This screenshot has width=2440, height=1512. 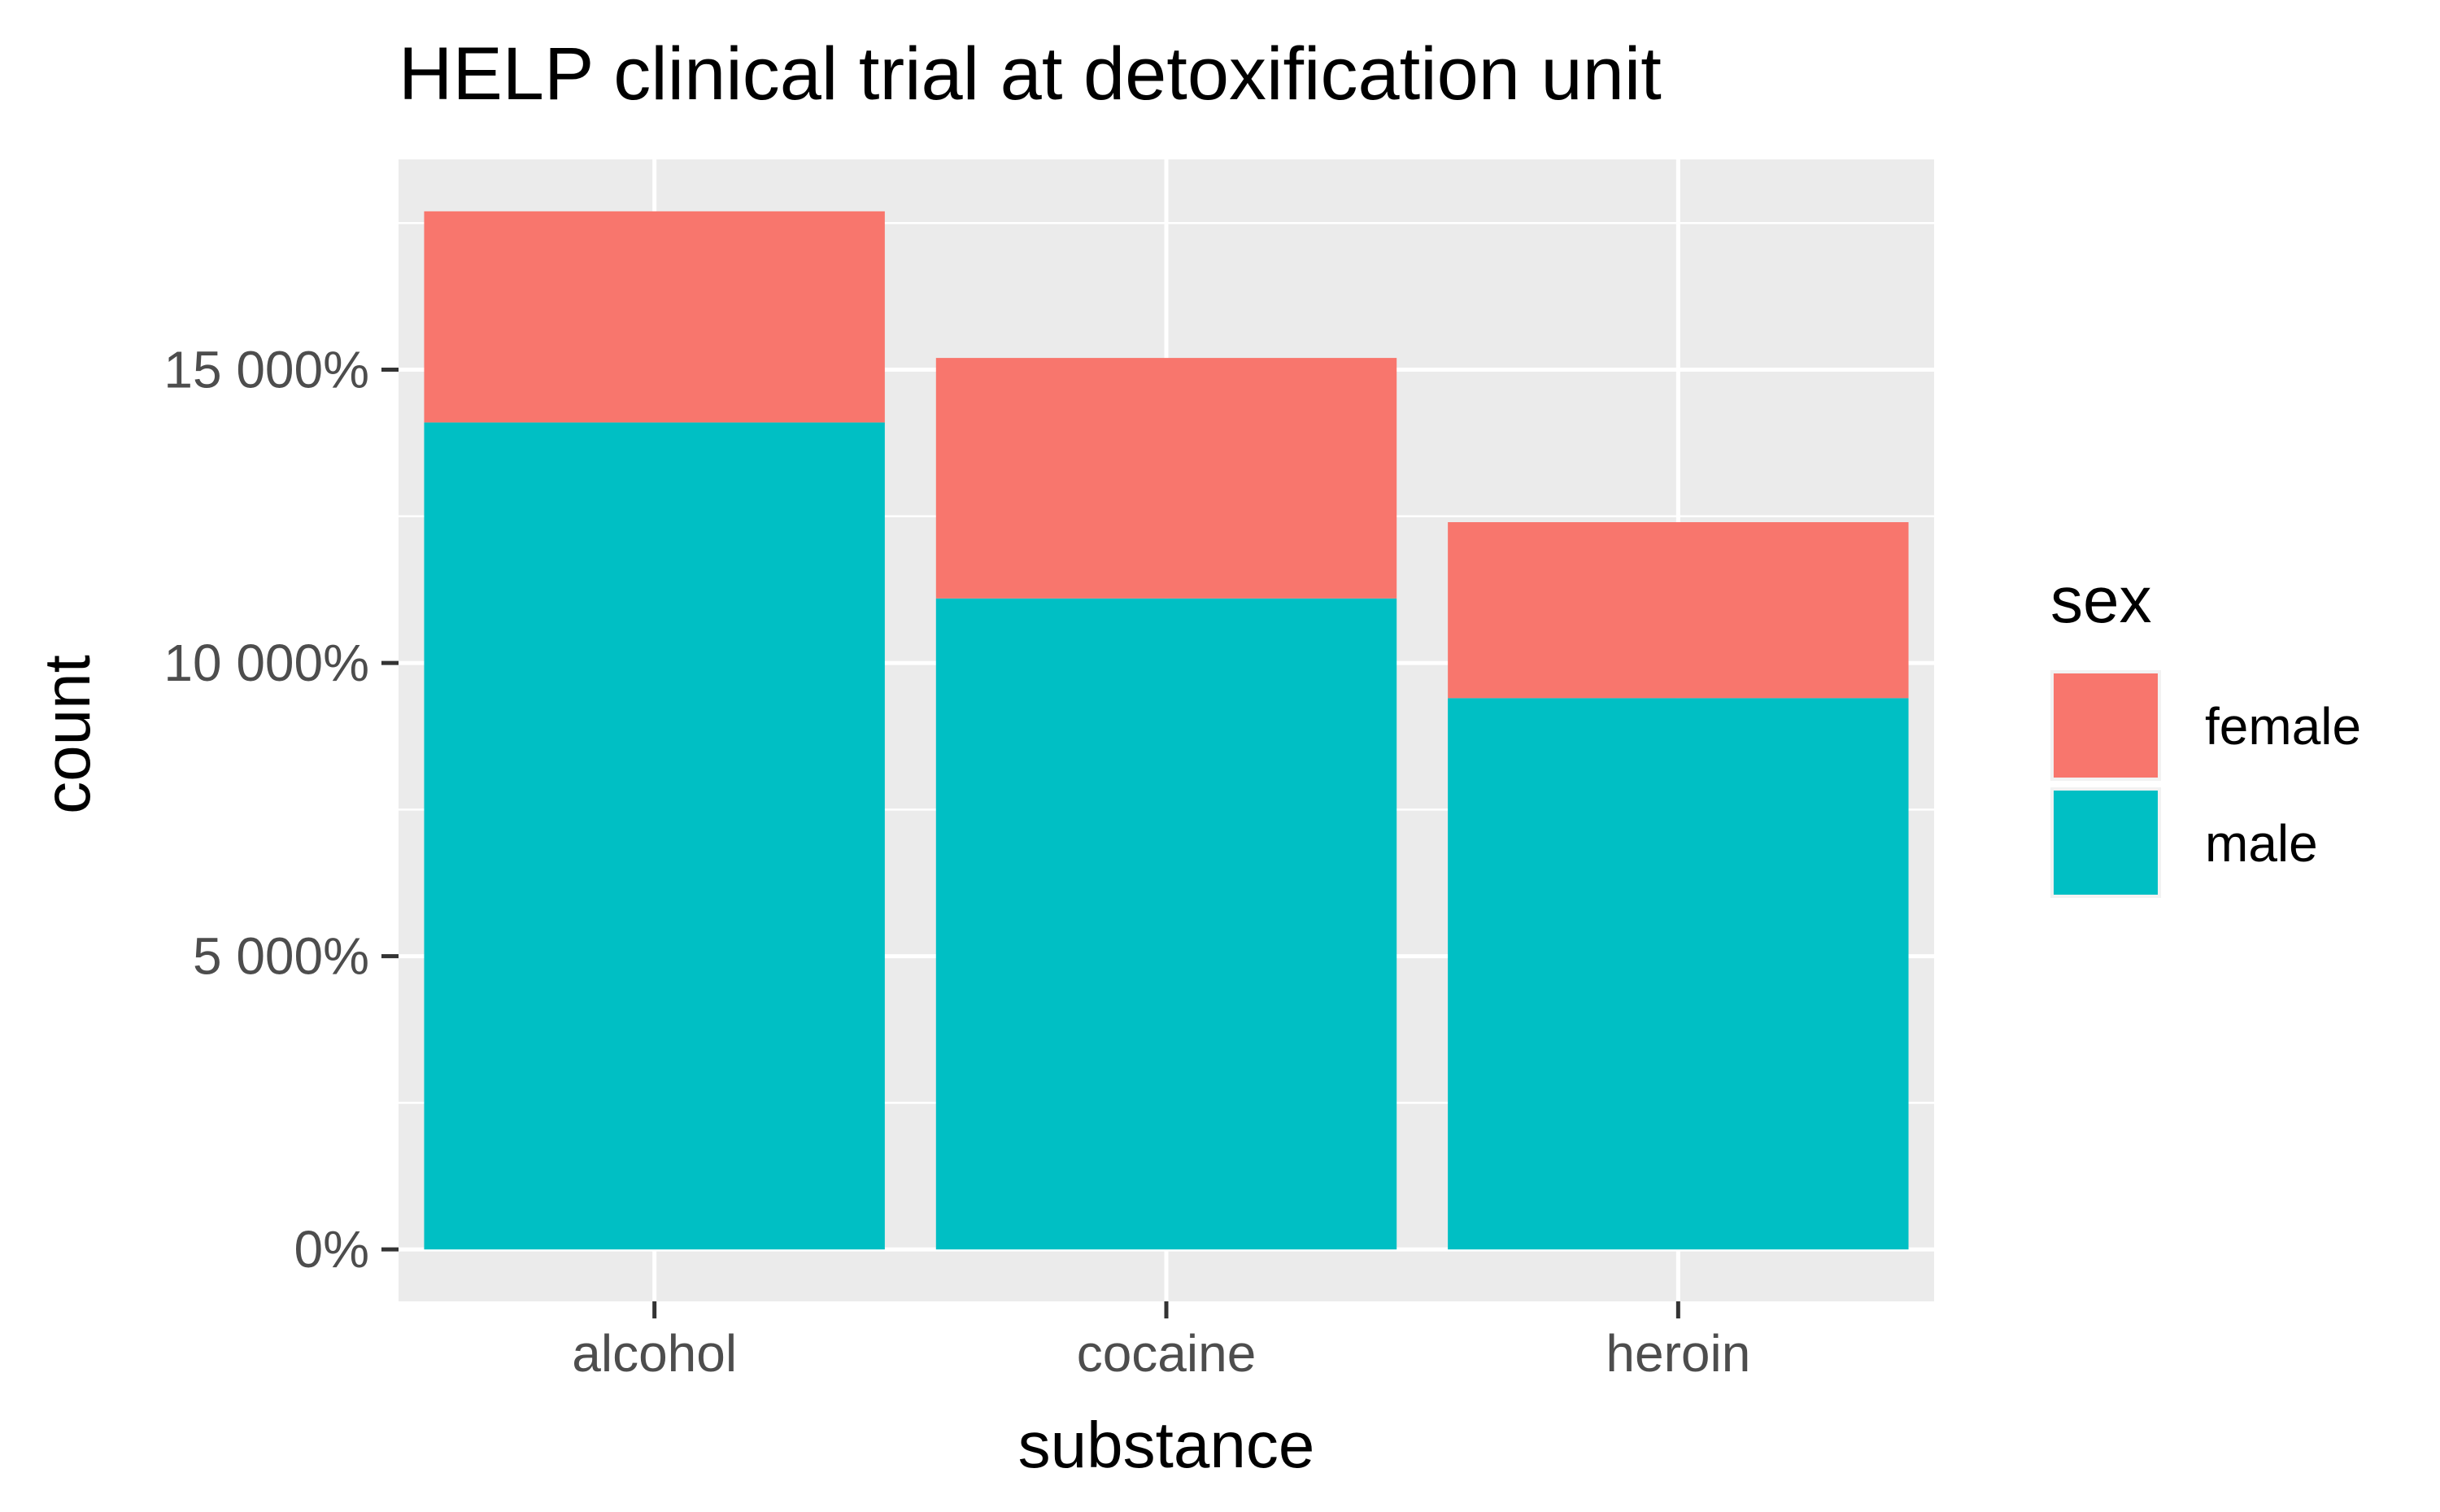 What do you see at coordinates (654, 317) in the screenshot?
I see `bar-alcohol-female` at bounding box center [654, 317].